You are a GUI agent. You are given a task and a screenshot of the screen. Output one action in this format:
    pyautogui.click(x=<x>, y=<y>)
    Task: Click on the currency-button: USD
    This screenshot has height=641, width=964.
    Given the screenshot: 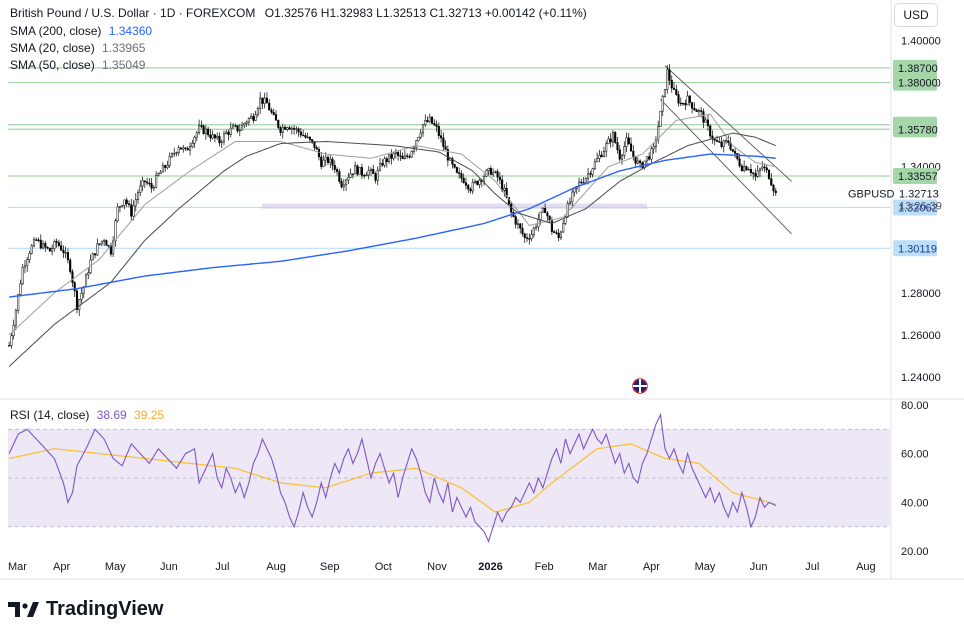 What is the action you would take?
    pyautogui.click(x=916, y=15)
    